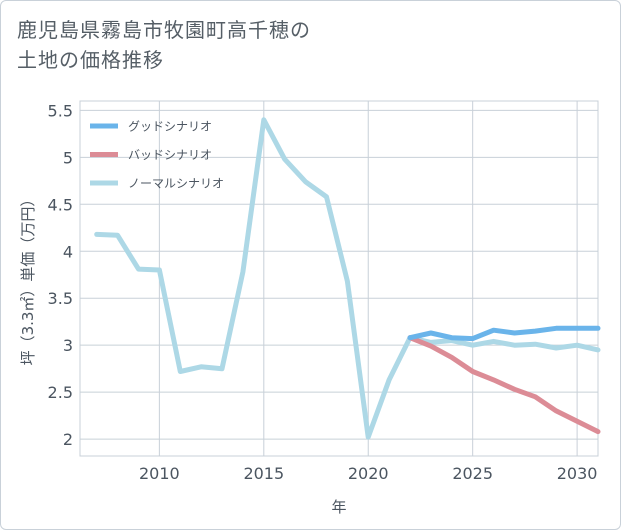 The height and width of the screenshot is (530, 621). Describe the element at coordinates (60, 392) in the screenshot. I see `y-tick-label: 2.5` at that location.